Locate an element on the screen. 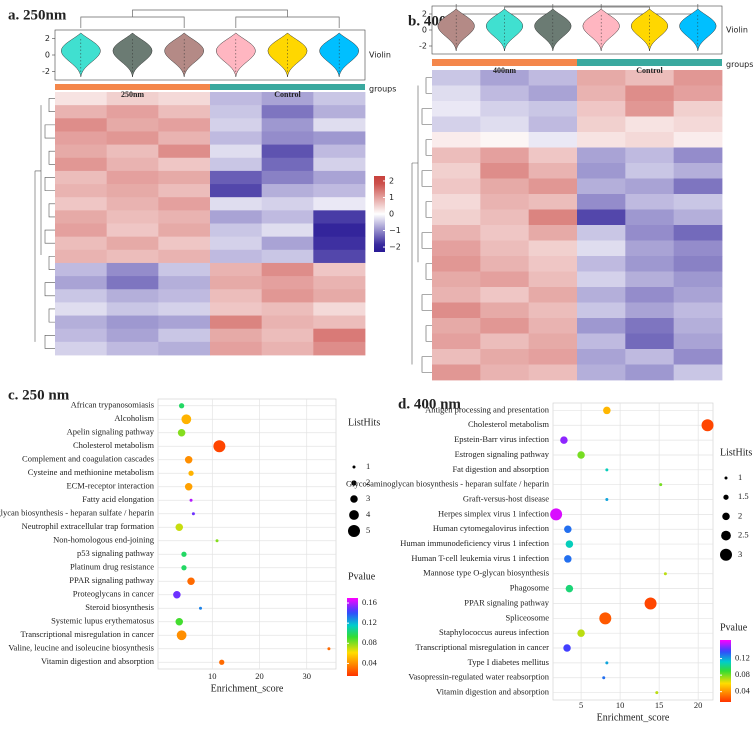 This screenshot has width=755, height=732. plot-panel is located at coordinates (247, 534).